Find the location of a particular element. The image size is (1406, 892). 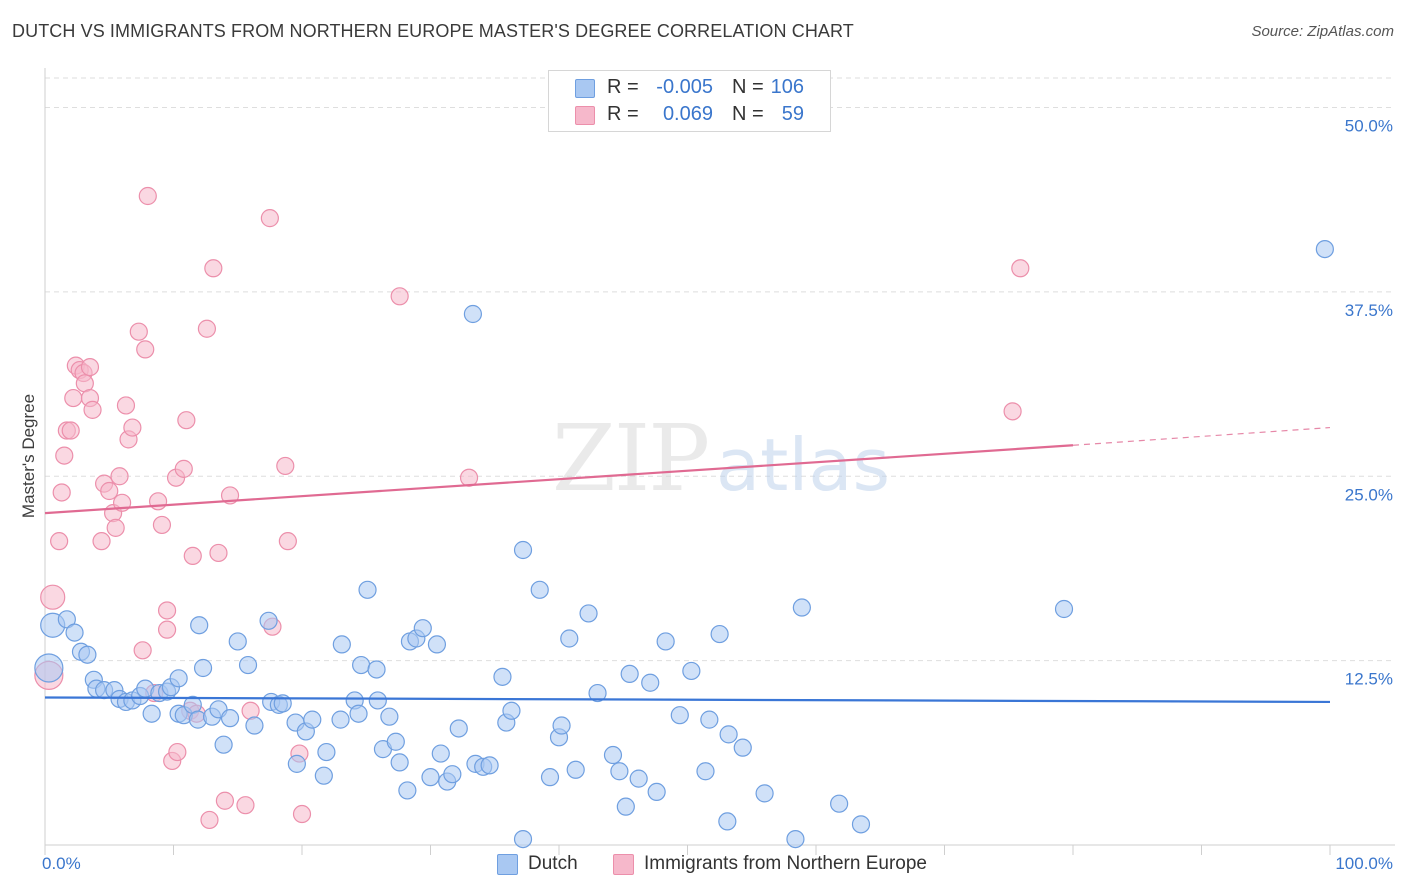

y-tick-label: 50.0% is located at coordinates (1369, 126).